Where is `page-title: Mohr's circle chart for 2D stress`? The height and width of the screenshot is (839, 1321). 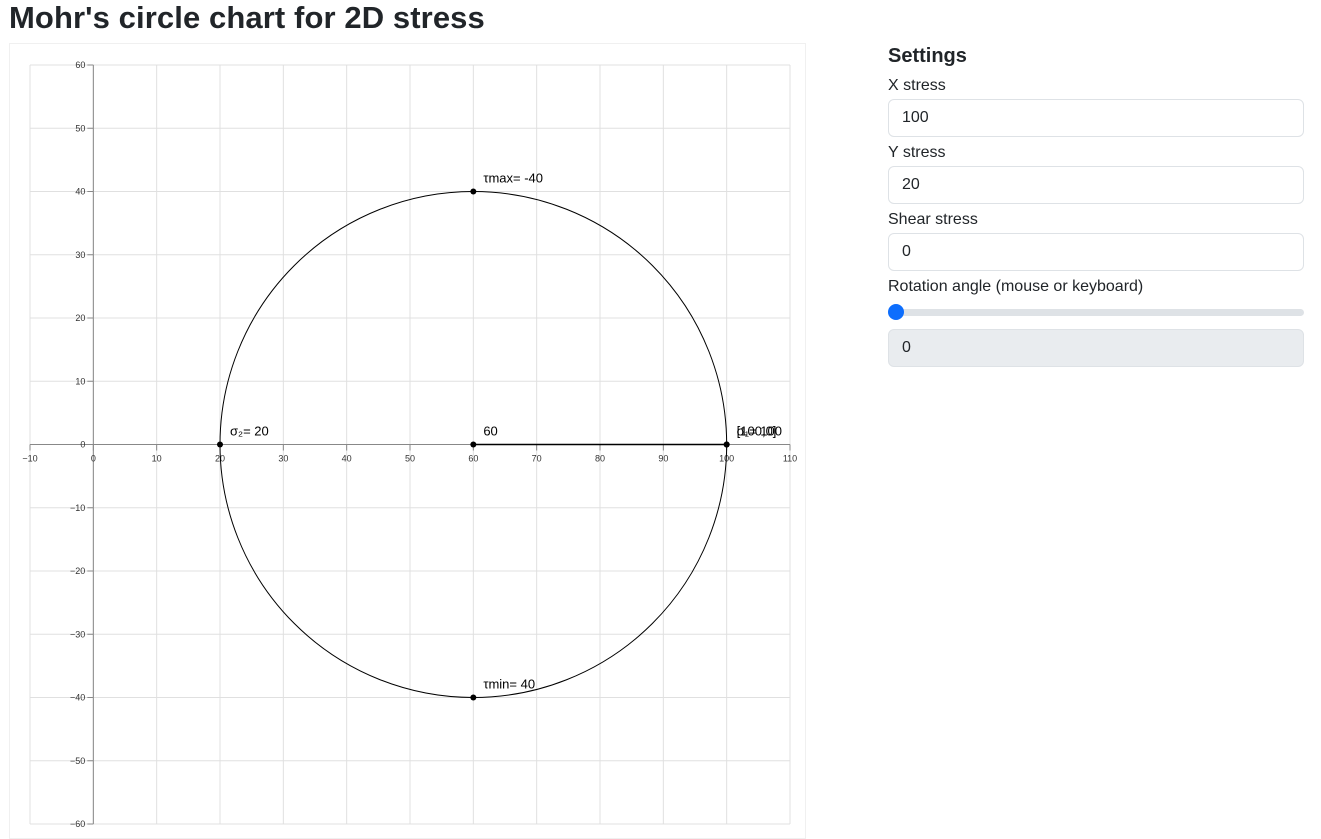 page-title: Mohr's circle chart for 2D stress is located at coordinates (247, 17).